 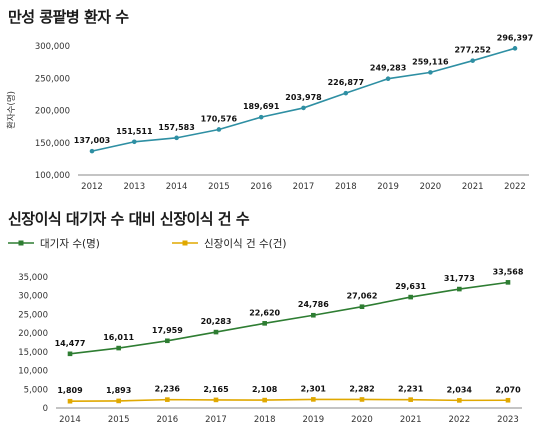 What do you see at coordinates (33, 278) in the screenshot?
I see `y-tick-label: 35,000` at bounding box center [33, 278].